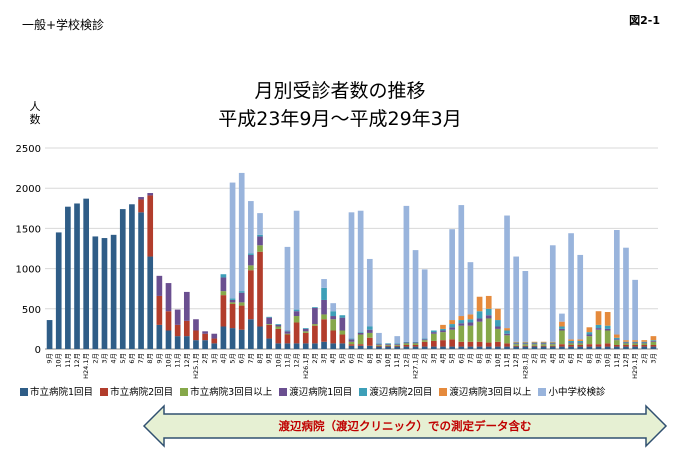 Image resolution: width=680 pixels, height=473 pixels. Describe the element at coordinates (342, 358) in the screenshot. I see `x-tick-label: 5月` at that location.